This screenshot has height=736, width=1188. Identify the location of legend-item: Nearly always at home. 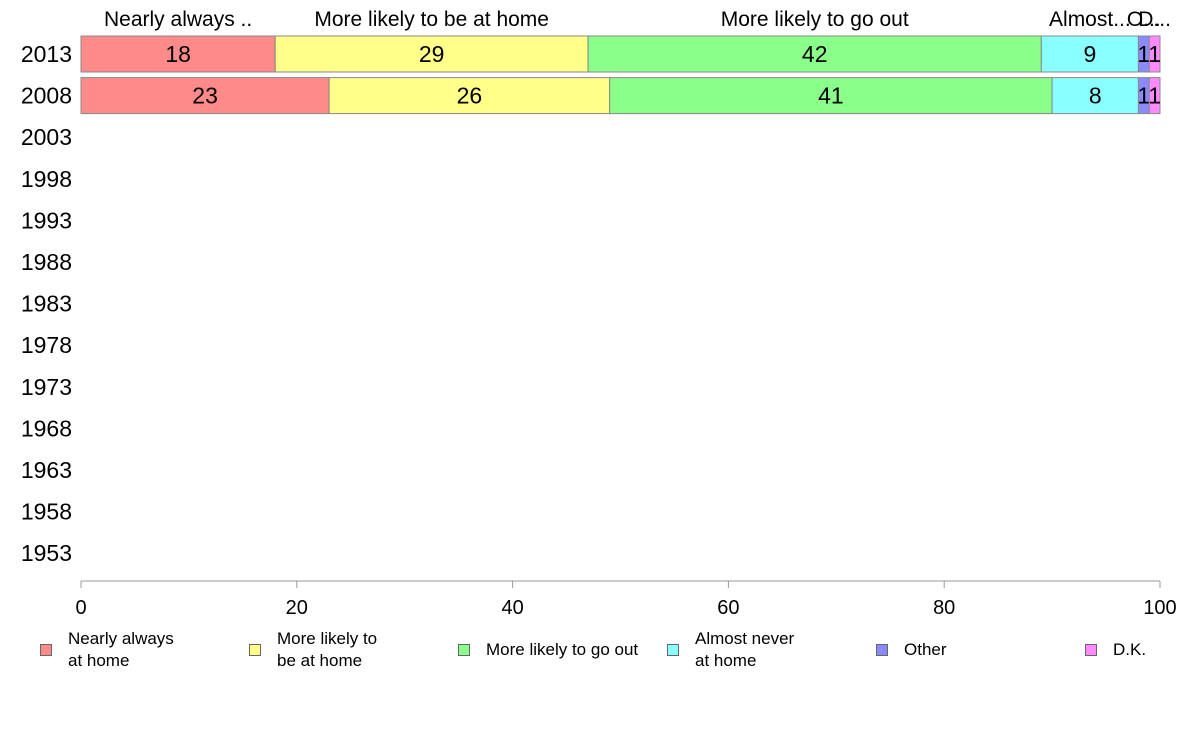
(107, 650).